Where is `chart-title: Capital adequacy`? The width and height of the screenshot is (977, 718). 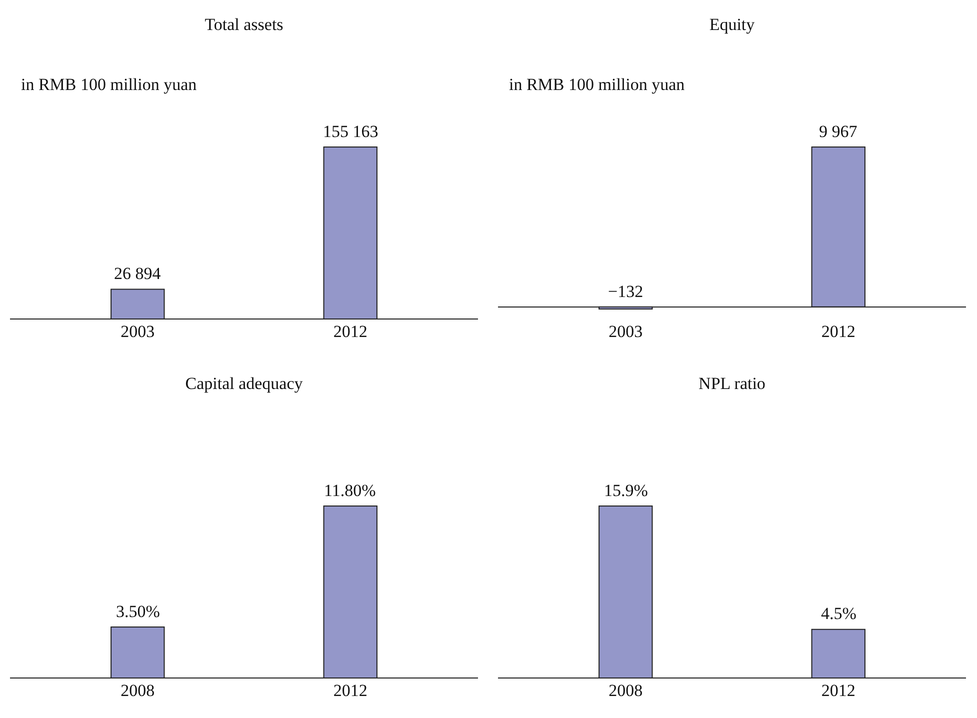
chart-title: Capital adequacy is located at coordinates (244, 383).